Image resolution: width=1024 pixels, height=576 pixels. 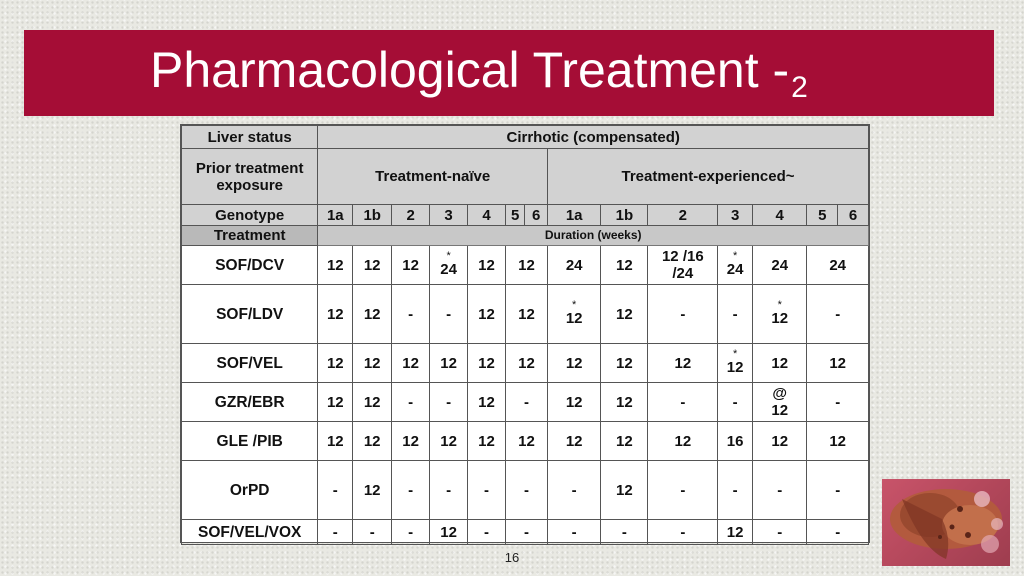 What do you see at coordinates (486, 215) in the screenshot?
I see `genotype-naive-4: 4` at bounding box center [486, 215].